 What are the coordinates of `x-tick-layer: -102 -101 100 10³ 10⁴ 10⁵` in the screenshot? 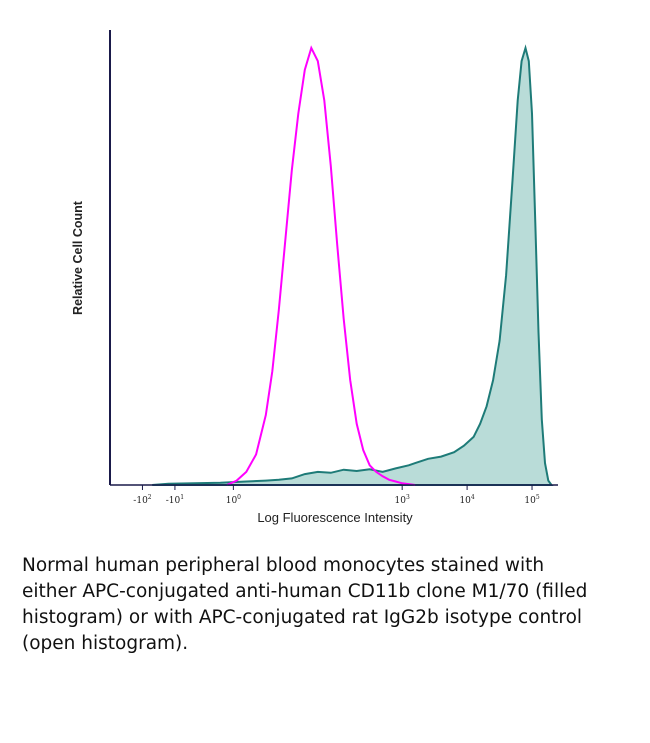 It's located at (336, 495).